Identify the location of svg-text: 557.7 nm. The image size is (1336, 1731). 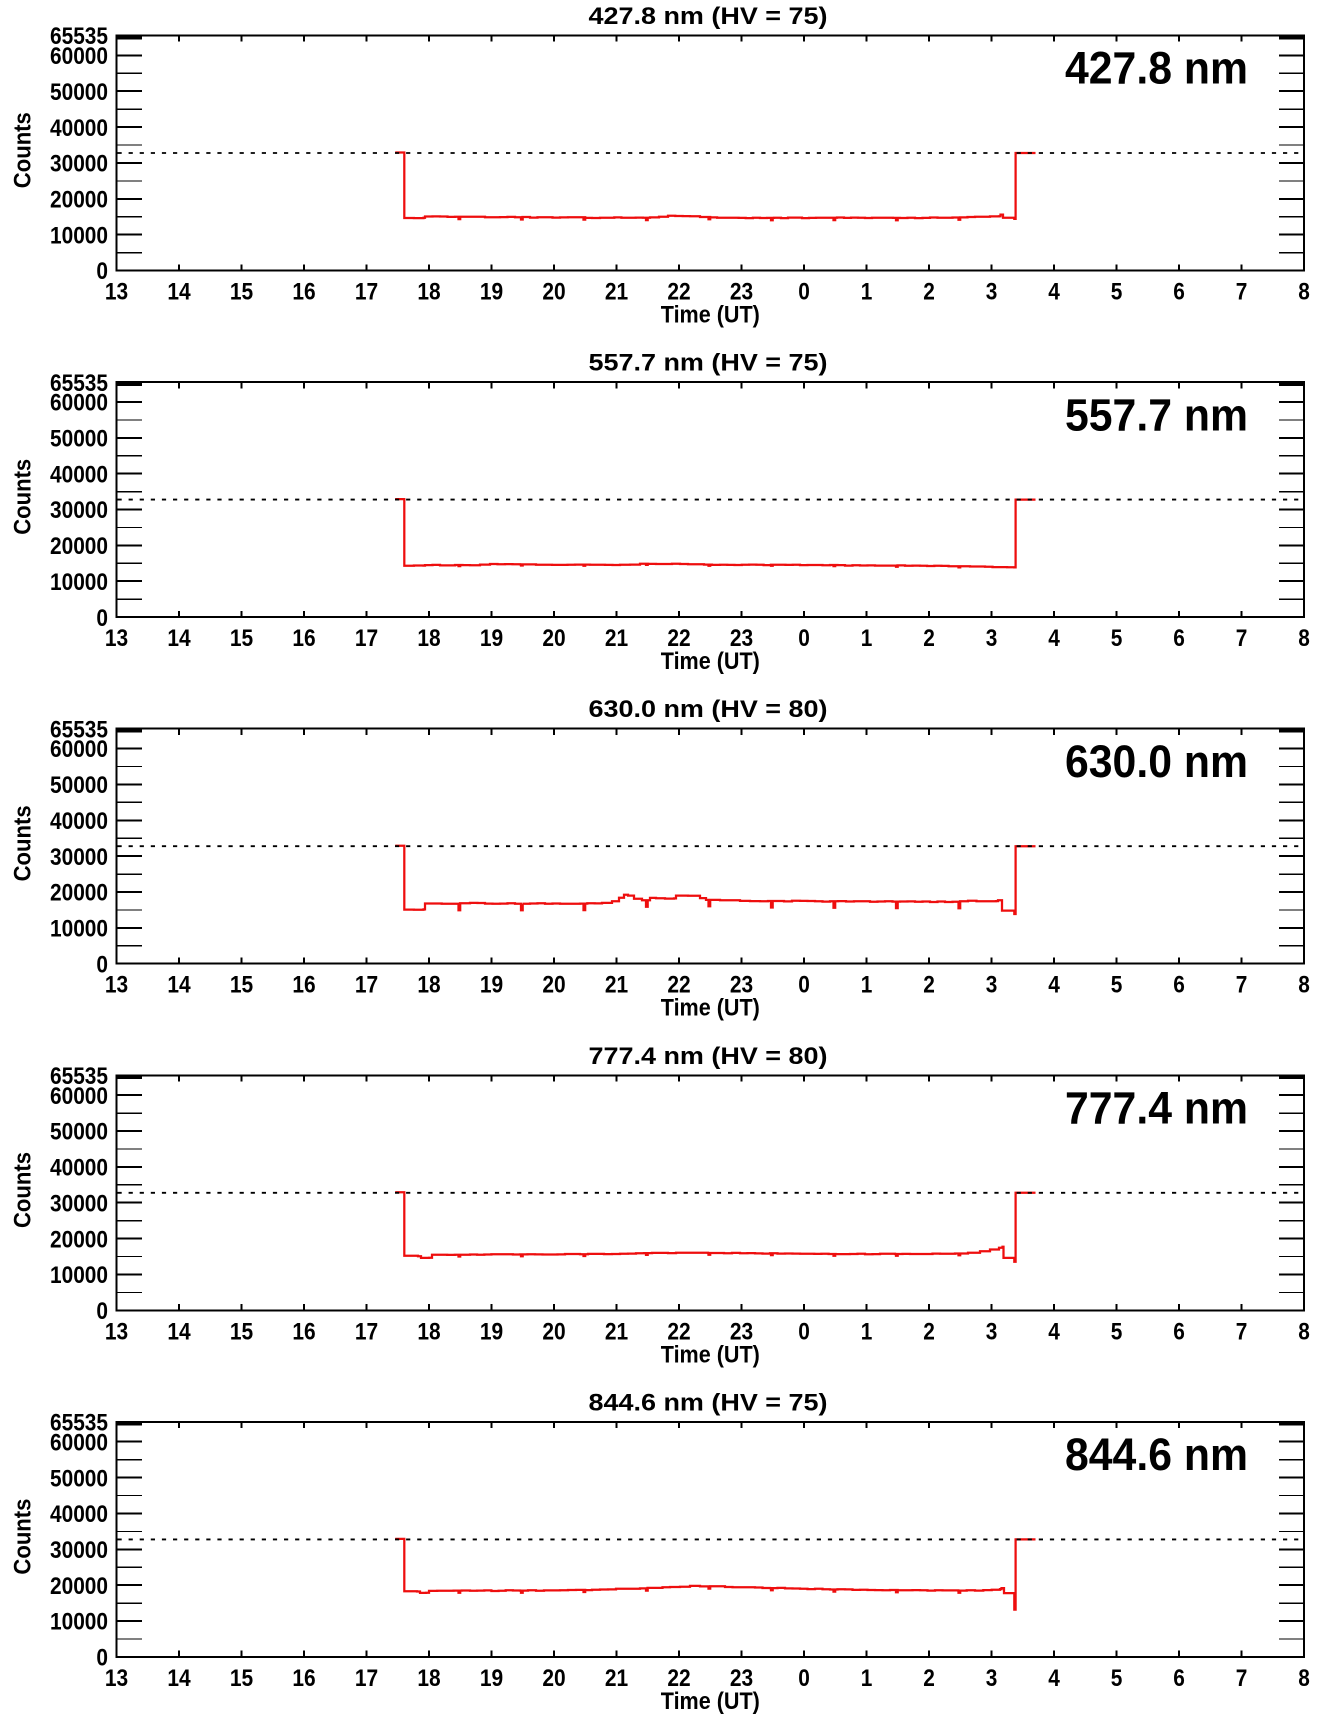
(1156, 414).